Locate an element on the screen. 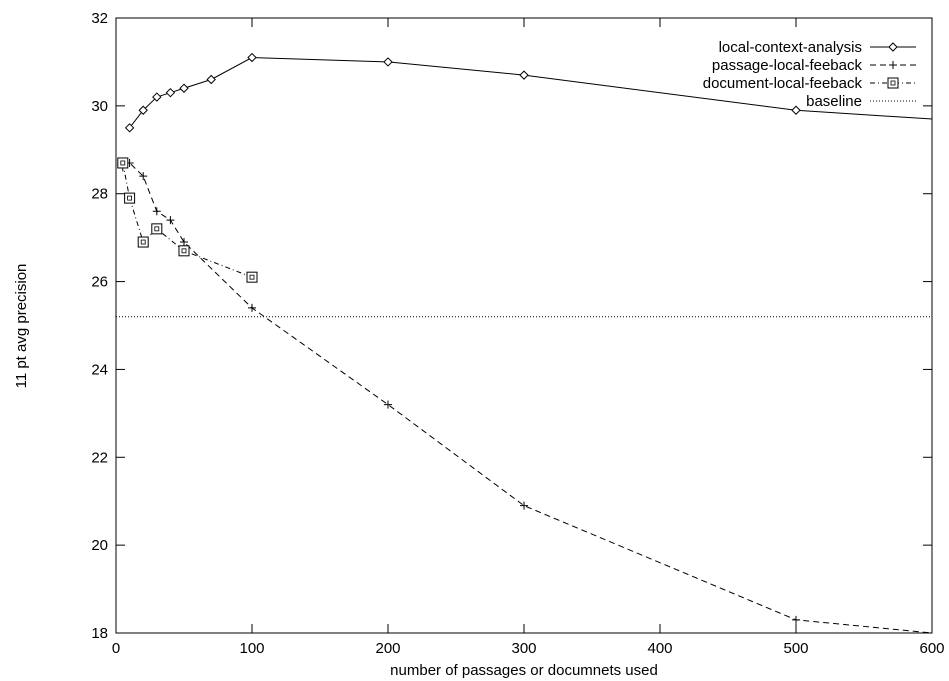 This screenshot has height=681, width=949. y-axis-label: 11 pt avg precision is located at coordinates (21, 326).